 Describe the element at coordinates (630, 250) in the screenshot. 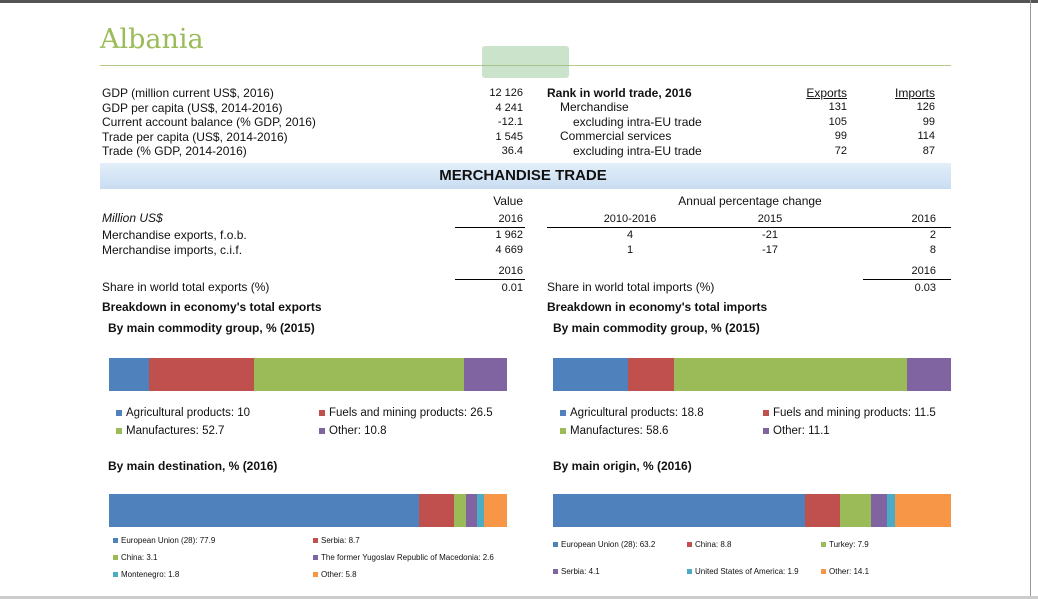

I see `trade-change-2010-2016: 1` at that location.